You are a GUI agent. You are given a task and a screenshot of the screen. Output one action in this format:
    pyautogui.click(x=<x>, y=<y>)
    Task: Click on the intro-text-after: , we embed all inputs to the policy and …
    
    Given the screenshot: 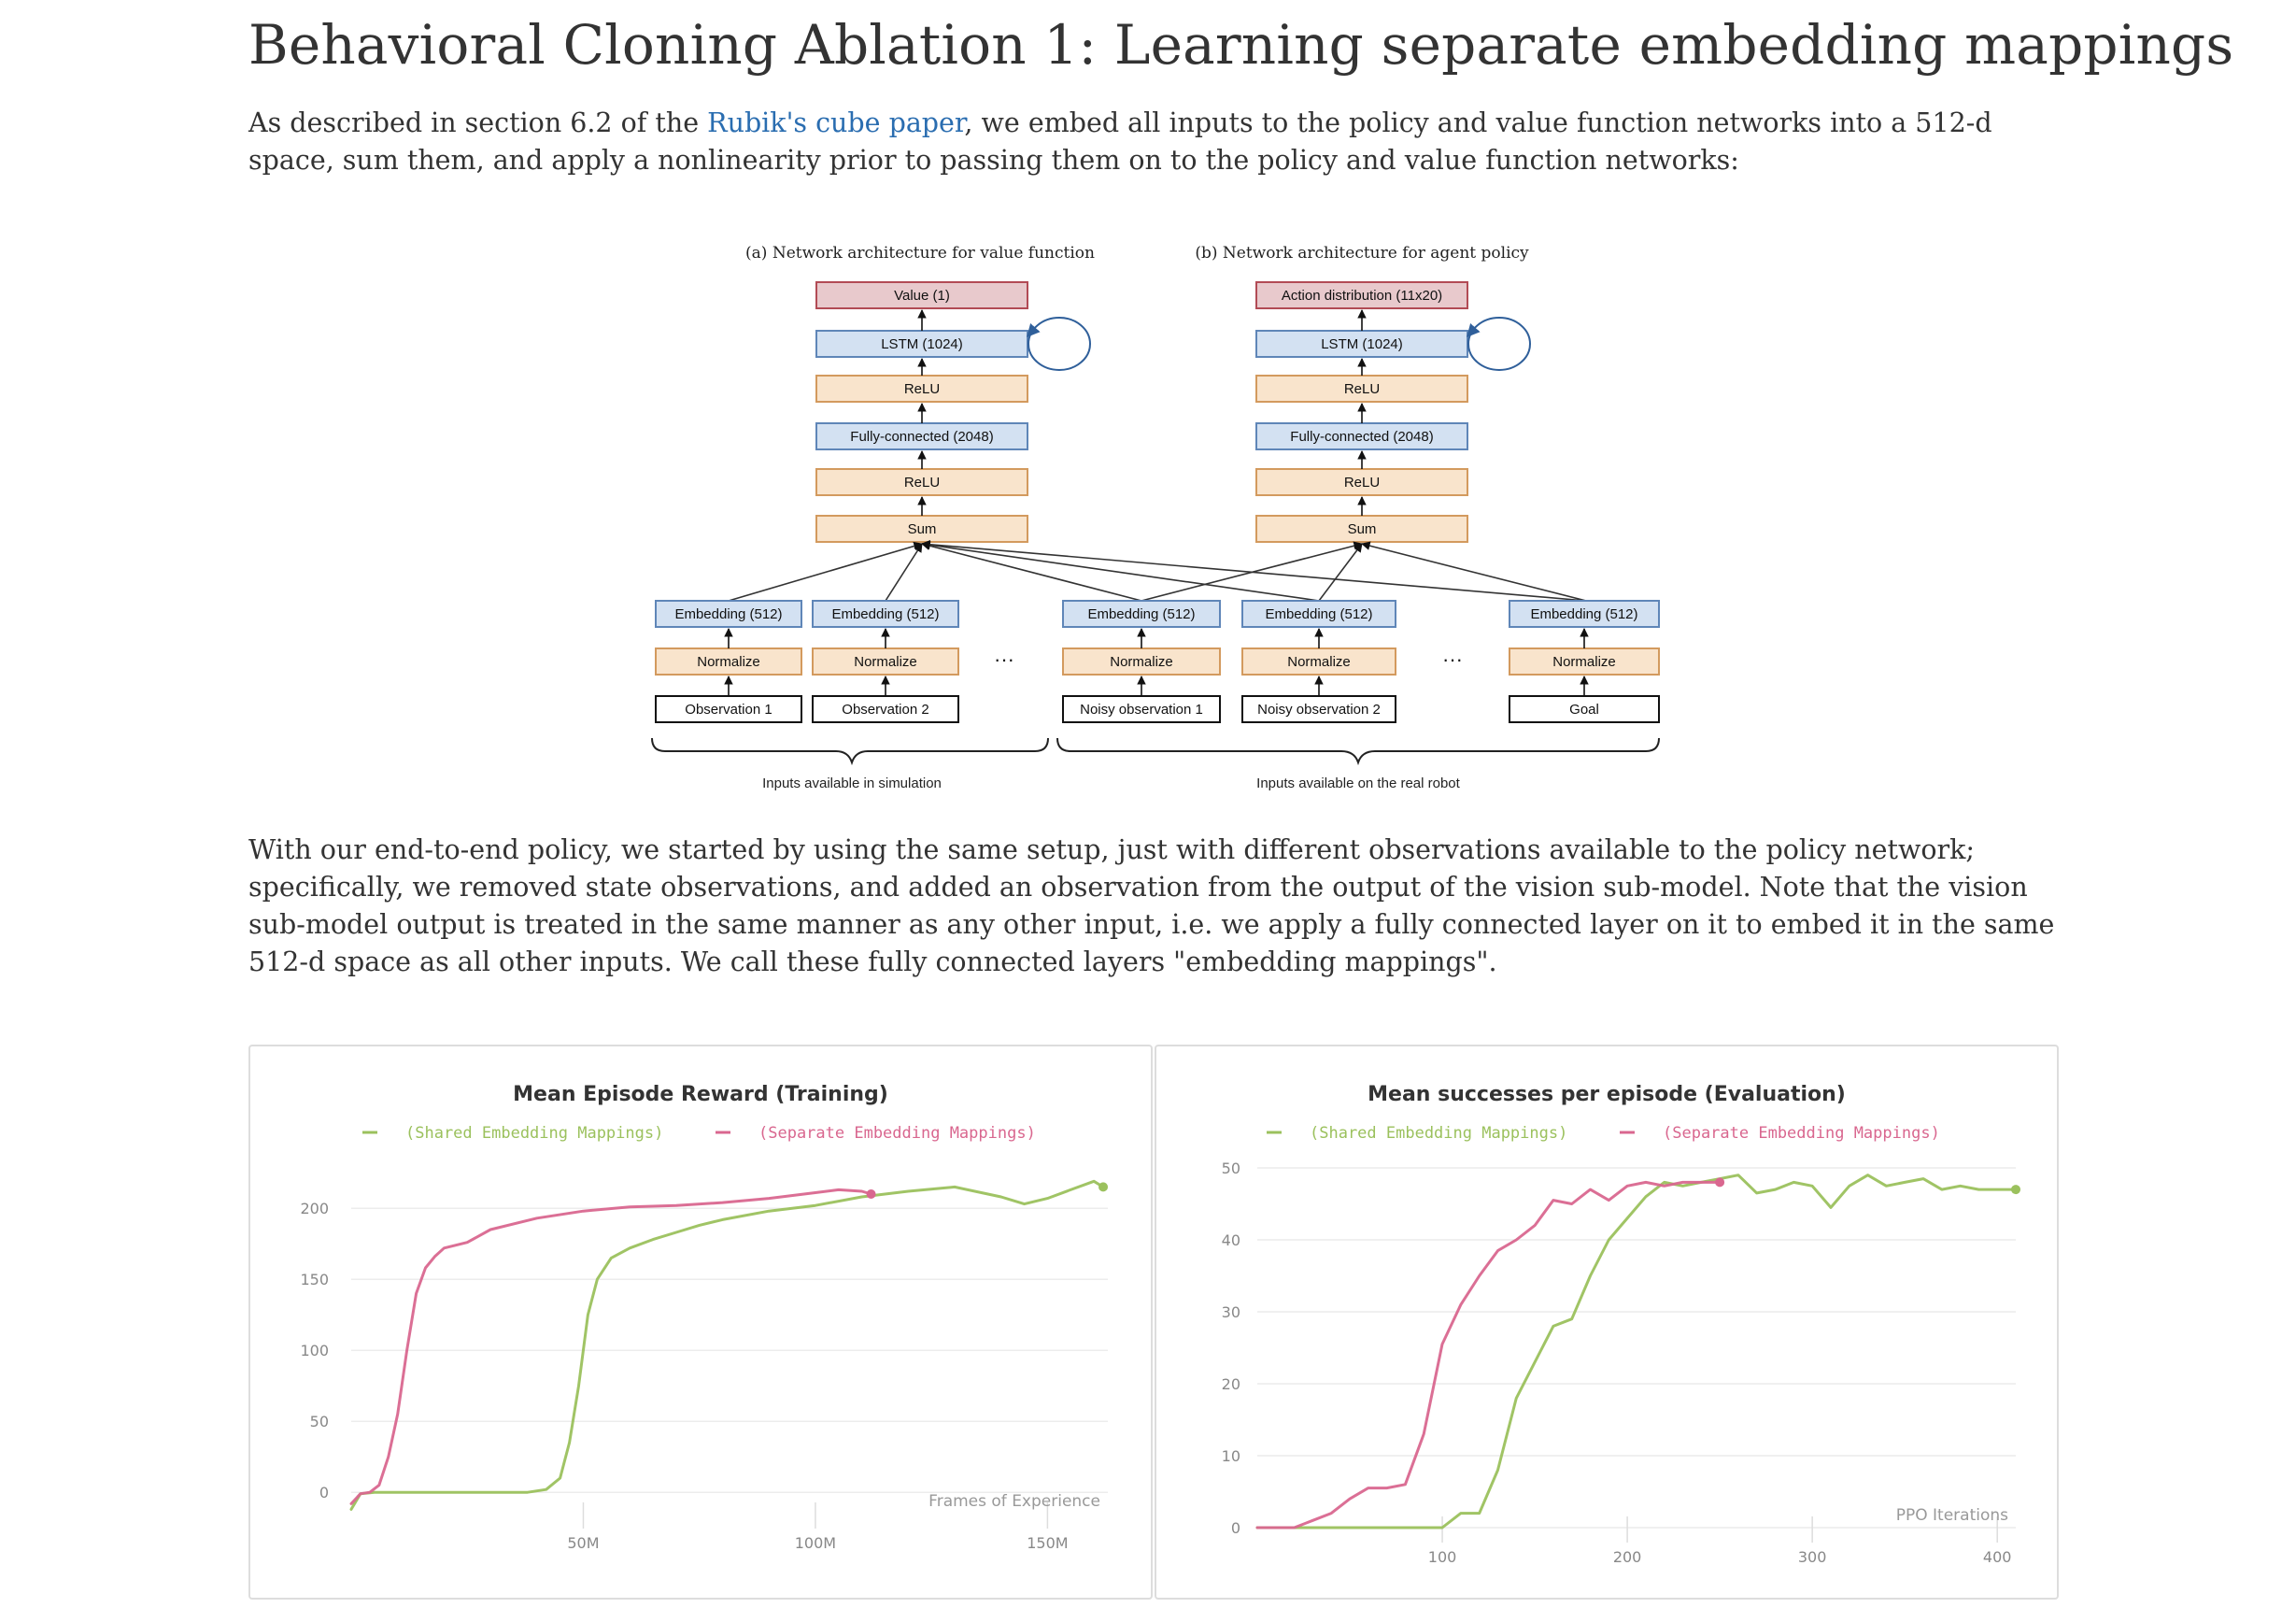 What is the action you would take?
    pyautogui.click(x=1120, y=142)
    